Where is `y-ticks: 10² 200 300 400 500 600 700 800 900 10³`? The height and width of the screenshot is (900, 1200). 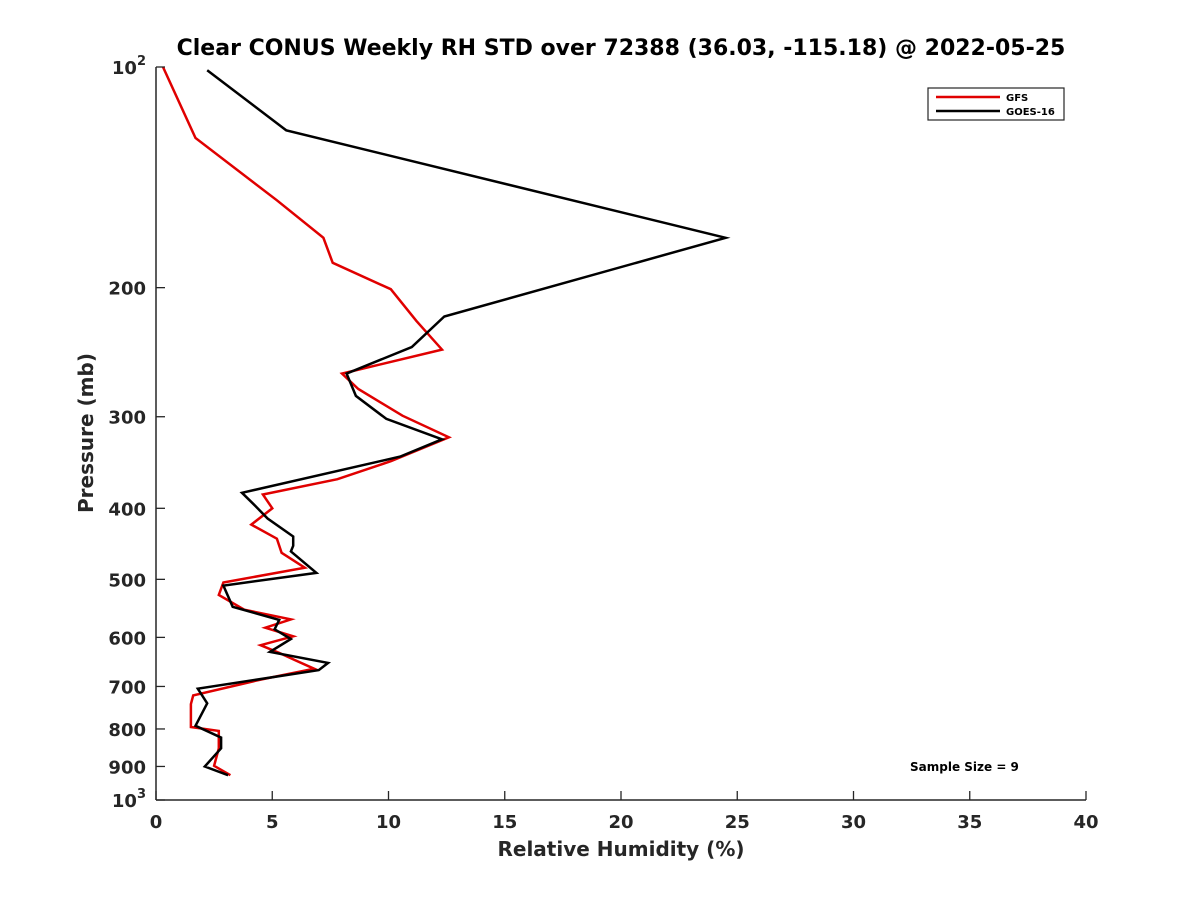 y-ticks: 10² 200 300 400 500 600 700 800 900 10³ is located at coordinates (136, 433).